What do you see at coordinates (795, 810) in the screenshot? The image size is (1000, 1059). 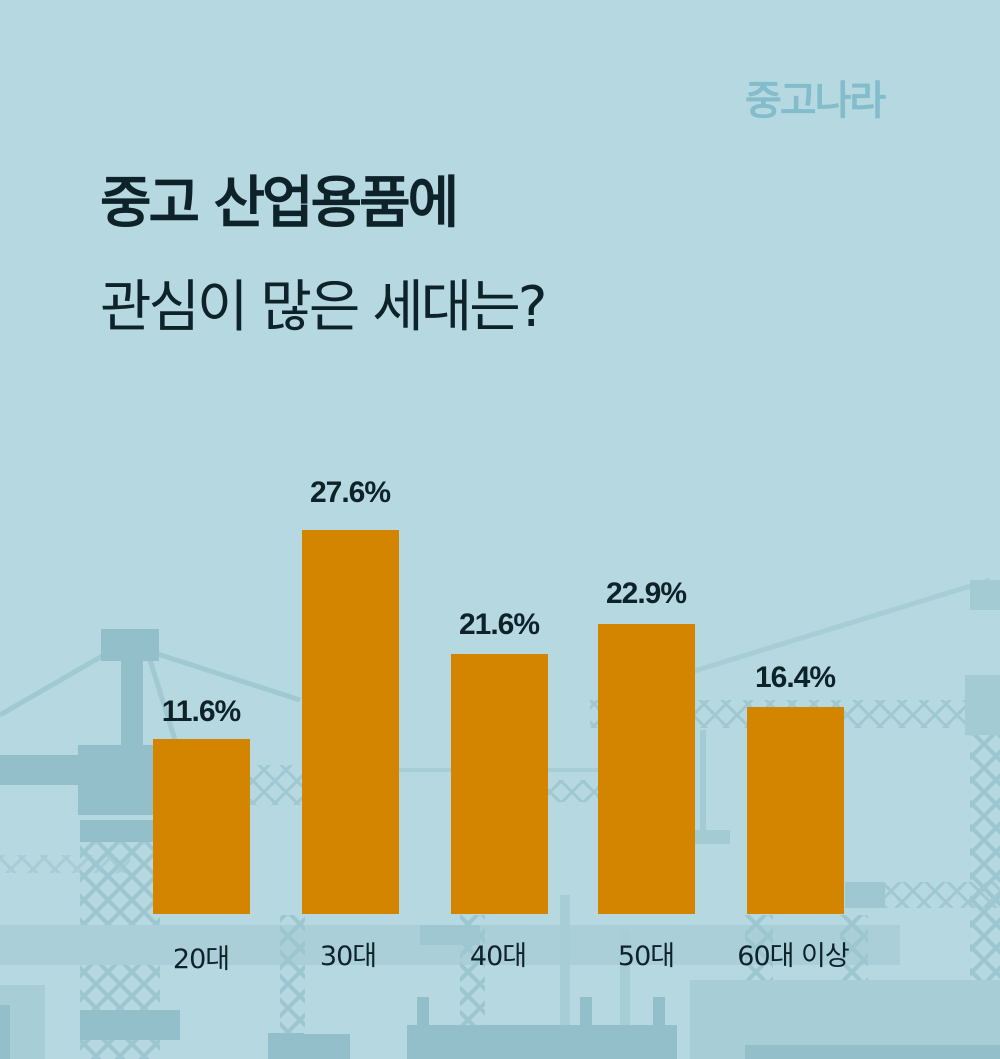 I see `bar-60s-plus` at bounding box center [795, 810].